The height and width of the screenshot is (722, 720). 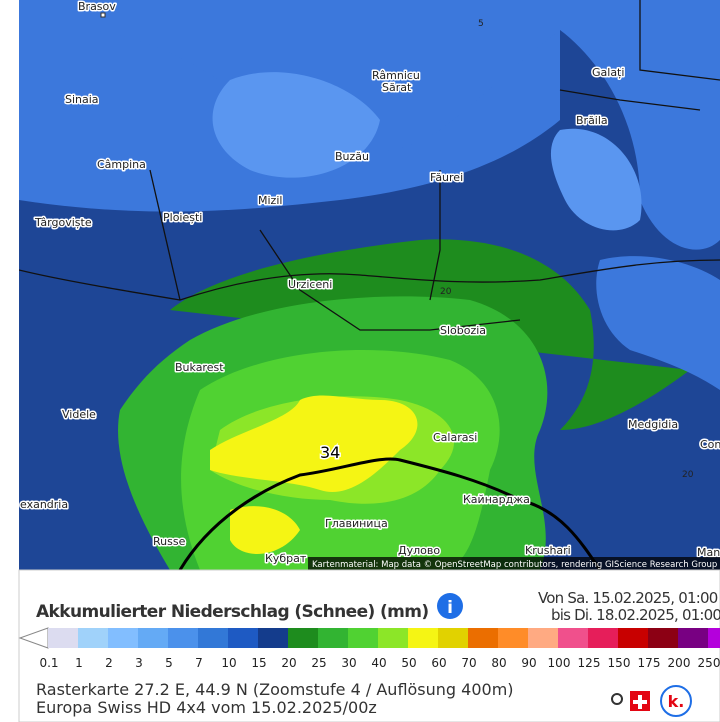 I want to click on place-label: Târgoviște, so click(x=63, y=222).